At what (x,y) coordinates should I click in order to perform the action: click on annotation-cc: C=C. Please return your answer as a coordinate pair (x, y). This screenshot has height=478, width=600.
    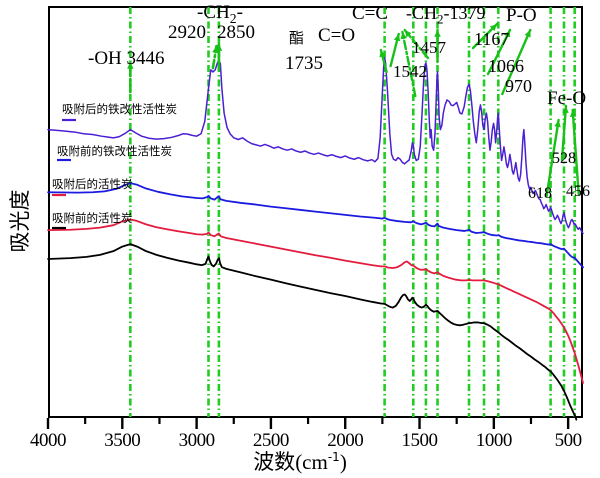
    Looking at the image, I should click on (370, 13).